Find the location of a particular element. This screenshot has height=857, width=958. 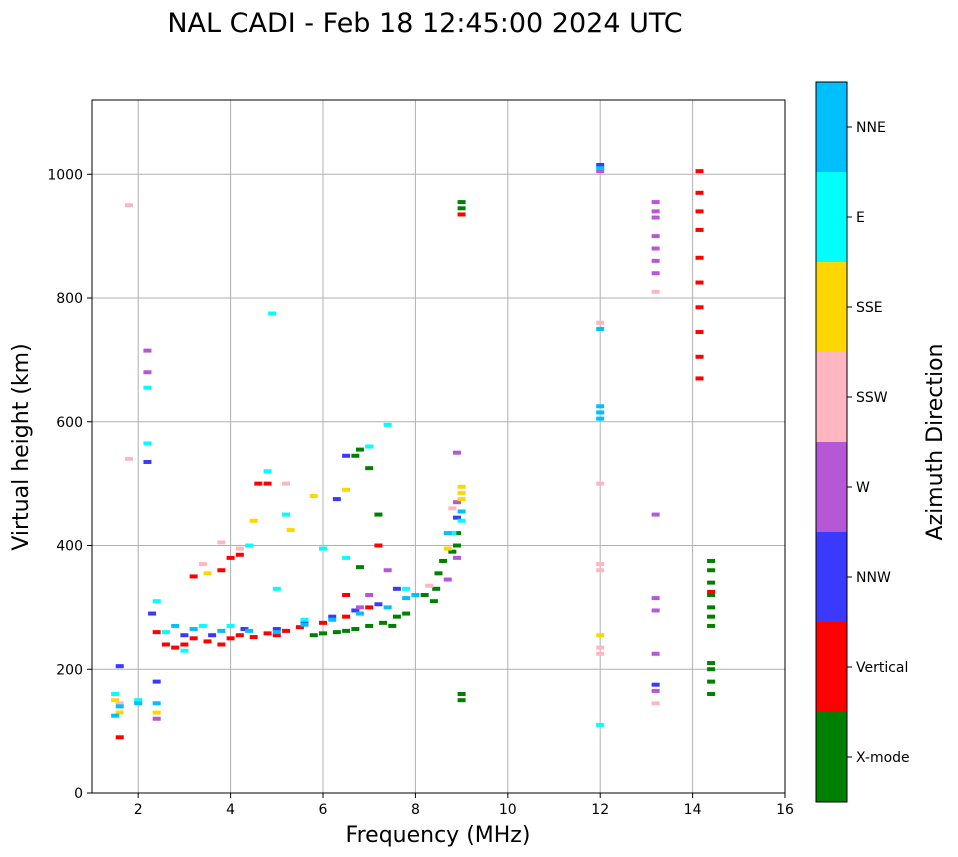

colorbar-tick-label: NNE is located at coordinates (871, 128).